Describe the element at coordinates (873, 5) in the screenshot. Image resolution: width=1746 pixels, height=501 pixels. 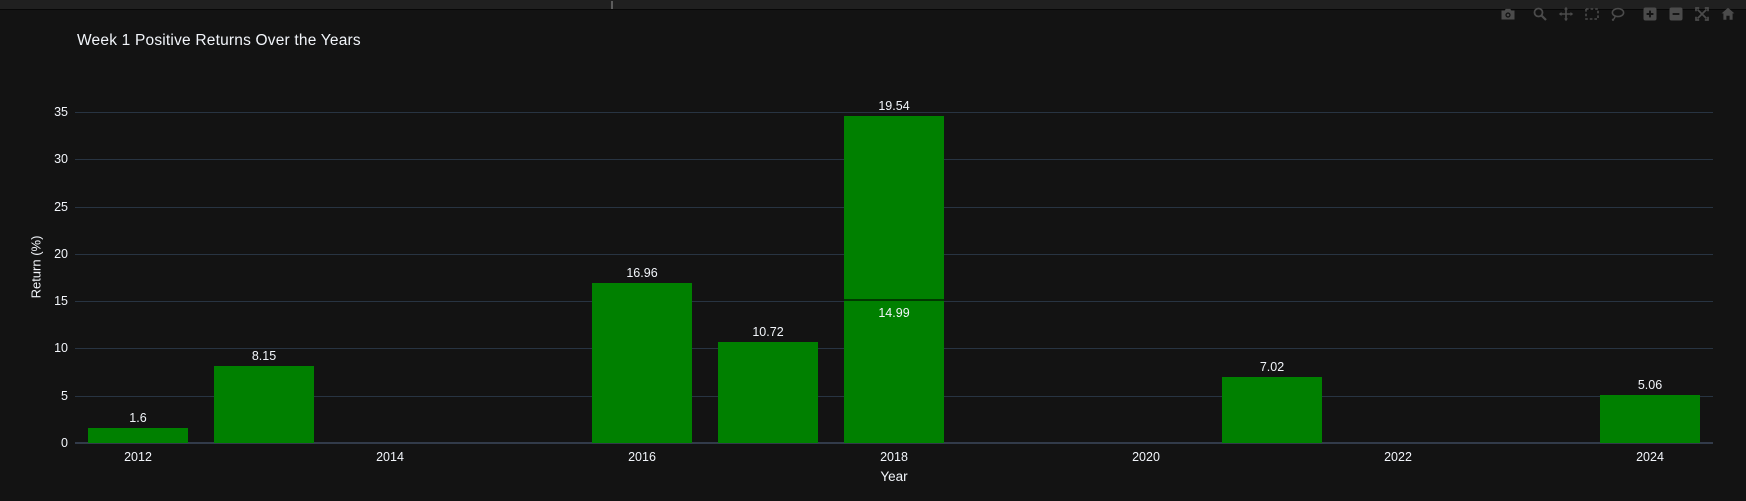
I see `panel-top-strip` at that location.